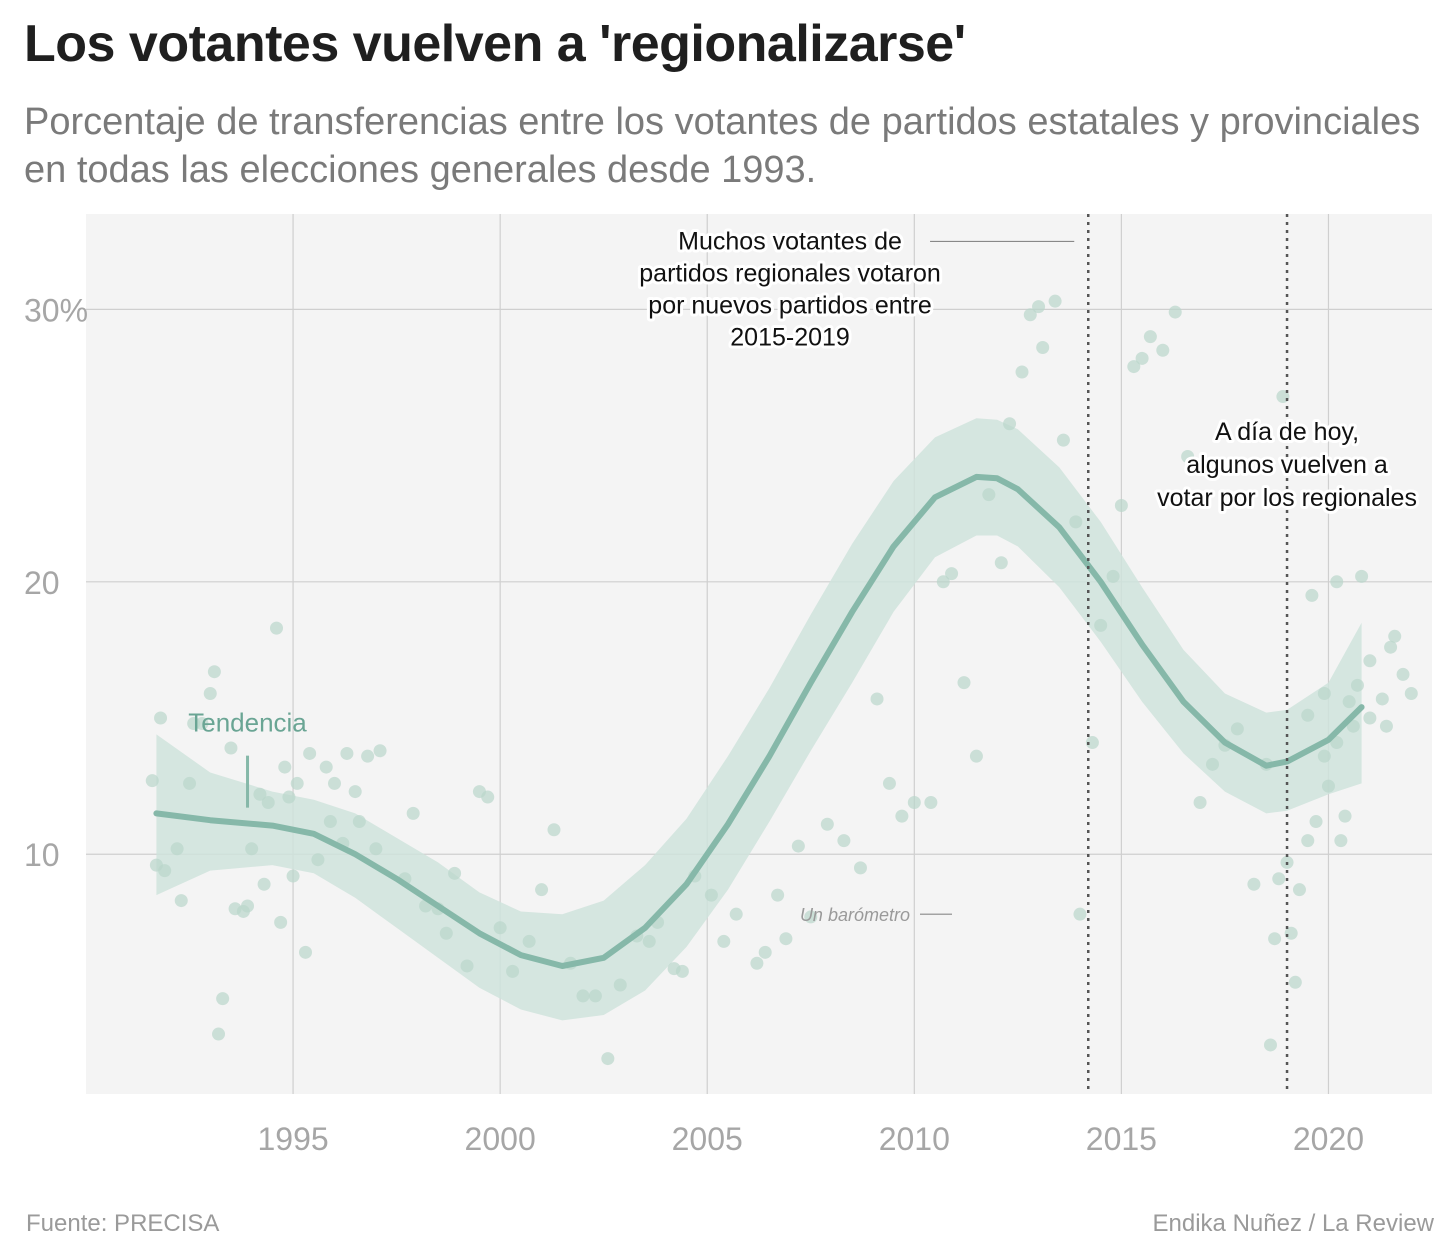  Describe the element at coordinates (707, 1139) in the screenshot. I see `x-tick-label: 2005` at that location.